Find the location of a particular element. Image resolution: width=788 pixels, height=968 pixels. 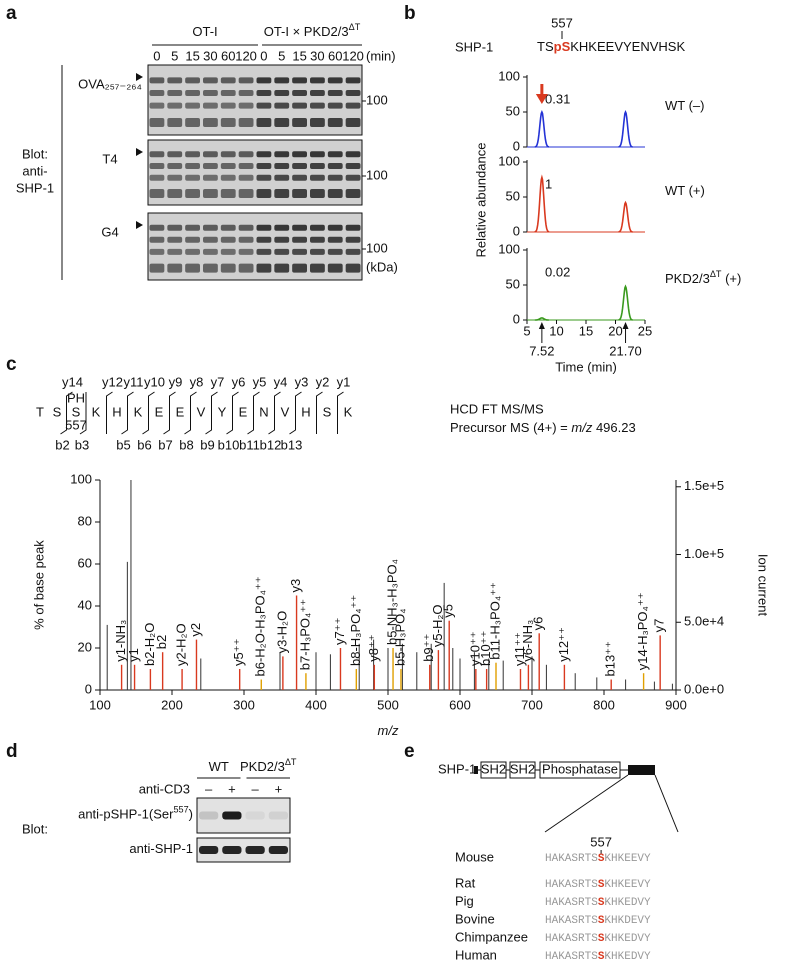

blot-label: anti- is located at coordinates (34, 170).